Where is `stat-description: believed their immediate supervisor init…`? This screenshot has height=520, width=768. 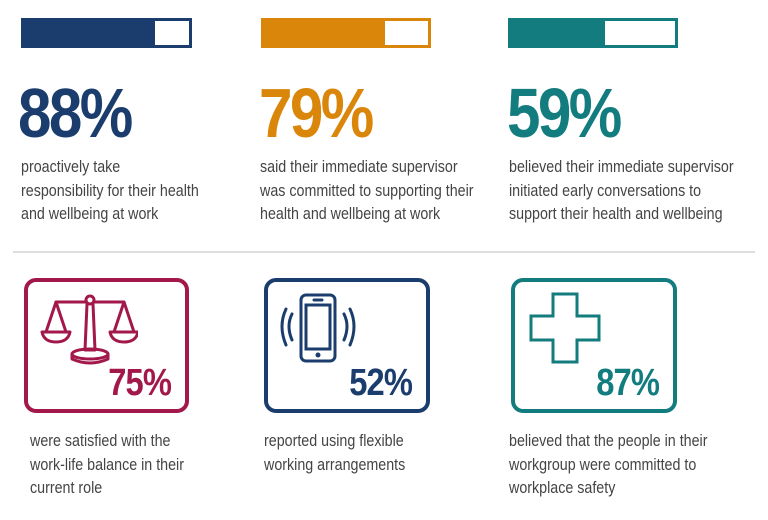
stat-description: believed their immediate supervisor init… is located at coordinates (621, 190).